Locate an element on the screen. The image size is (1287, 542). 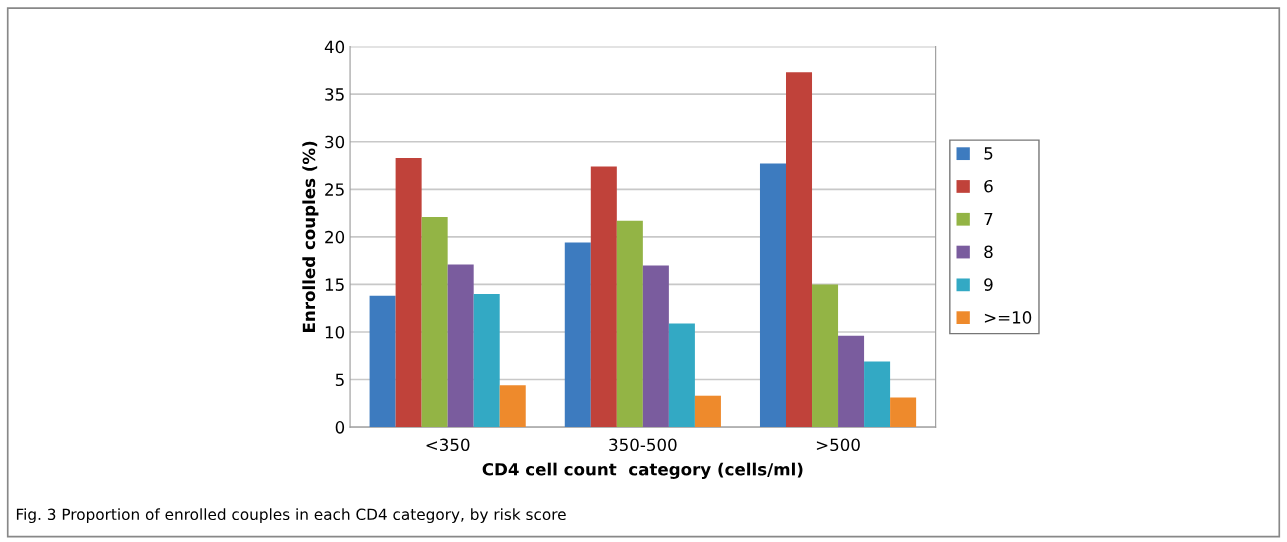
caption: Fig. 3 Proportion of enrolled couples in each CD4 category, by risk score is located at coordinates (291, 516).